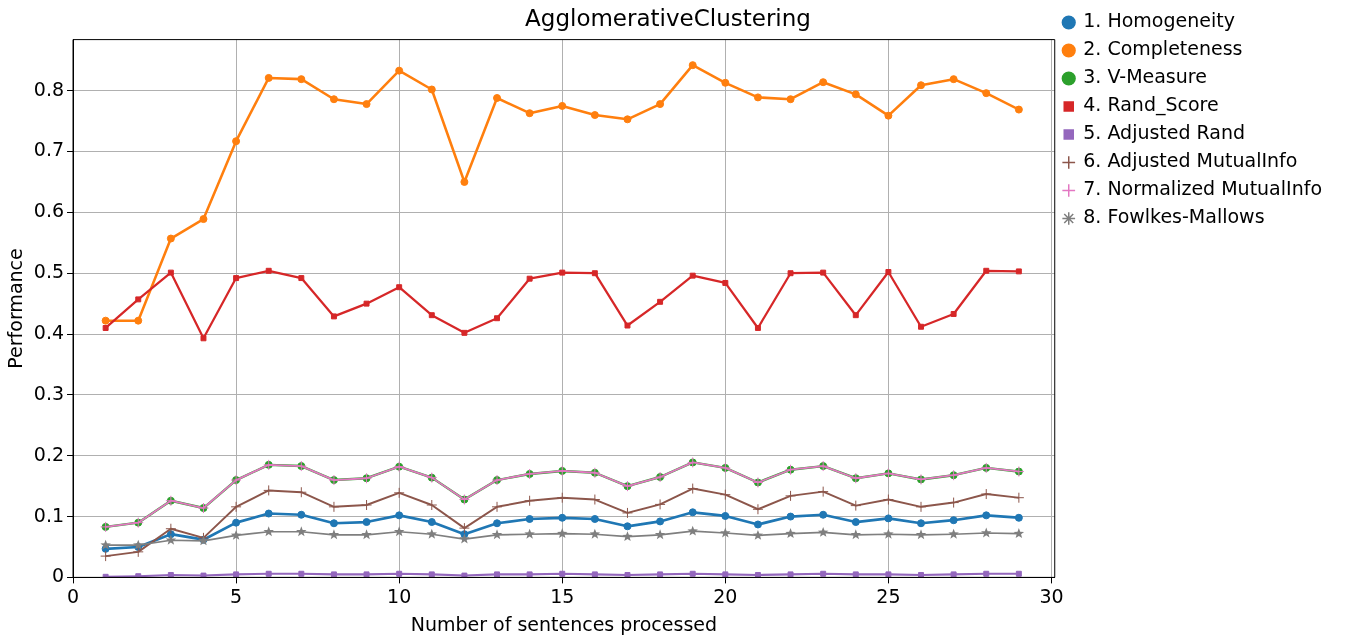  Describe the element at coordinates (1051, 595) in the screenshot. I see `x-tick-label: 30` at that location.